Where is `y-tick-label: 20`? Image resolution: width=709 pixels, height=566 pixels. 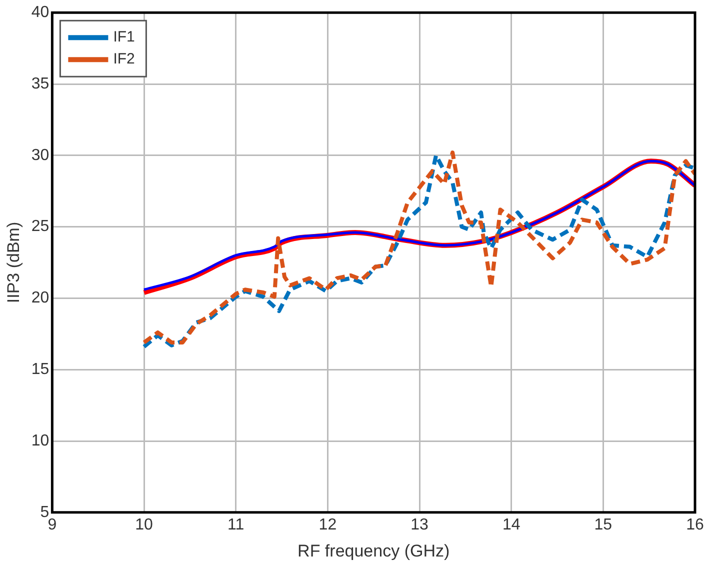 y-tick-label: 20 is located at coordinates (40, 298).